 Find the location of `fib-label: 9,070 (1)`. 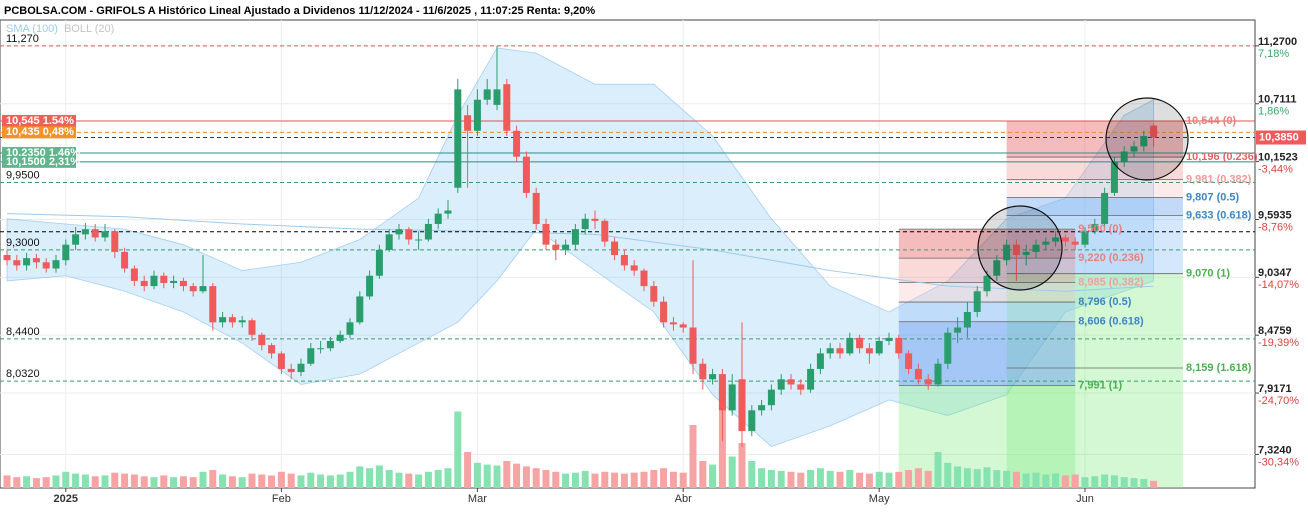

fib-label: 9,070 (1) is located at coordinates (1208, 274).